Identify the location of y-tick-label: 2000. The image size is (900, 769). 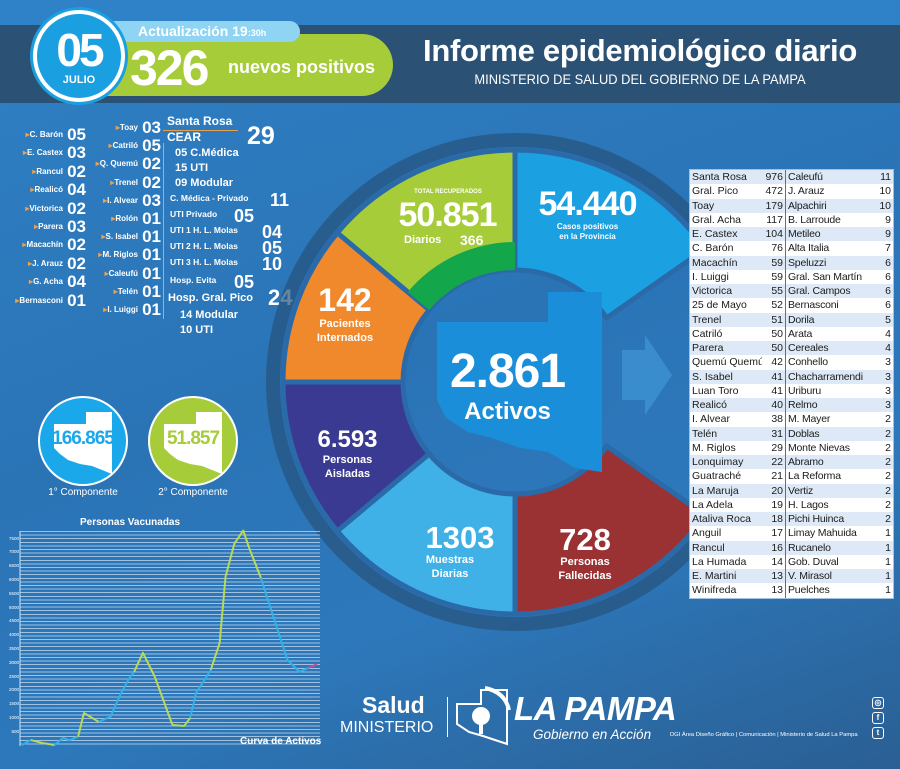
(13, 690).